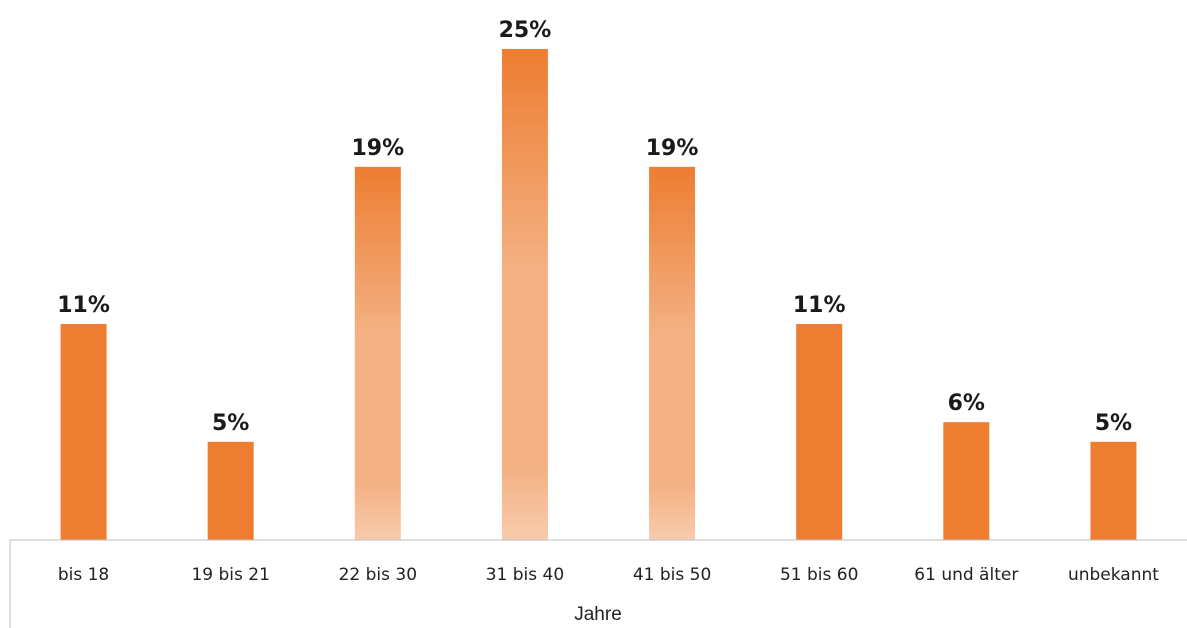 This screenshot has height=628, width=1187. What do you see at coordinates (966, 575) in the screenshot?
I see `category-label-6: 61 und älter` at bounding box center [966, 575].